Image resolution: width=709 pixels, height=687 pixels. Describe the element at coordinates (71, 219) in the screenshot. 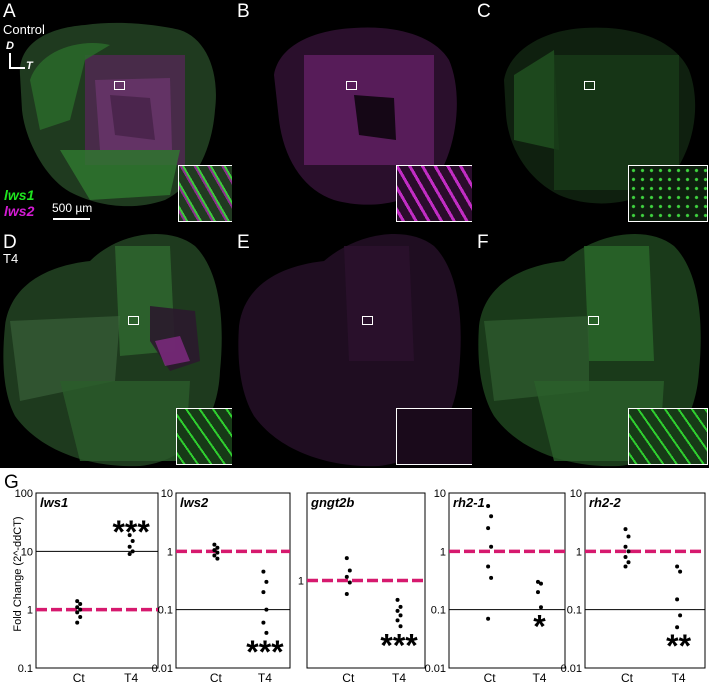

I see `scale-bar` at that location.